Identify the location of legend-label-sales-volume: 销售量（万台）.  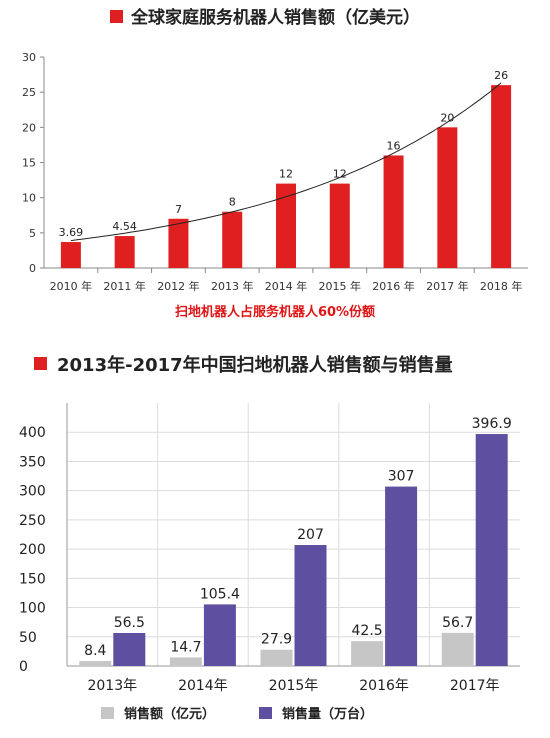
(327, 714).